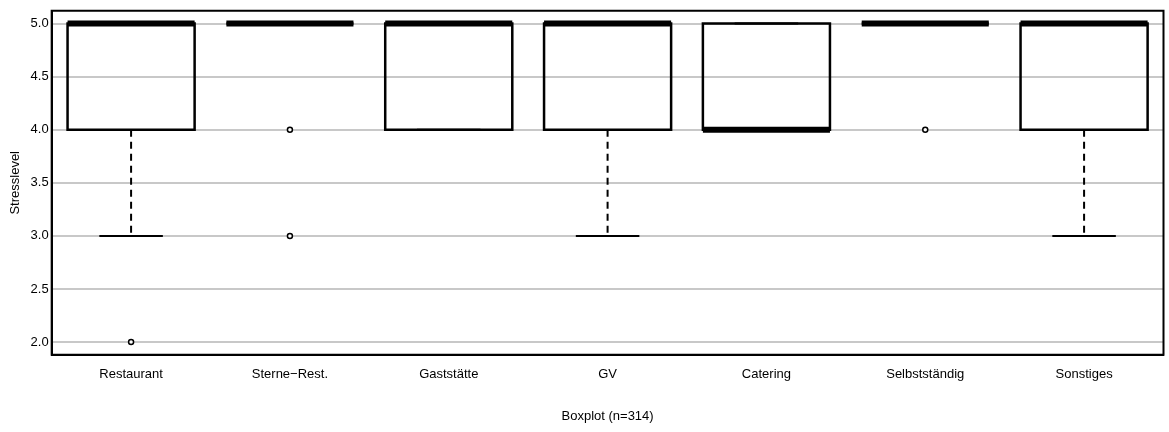 Image resolution: width=1169 pixels, height=432 pixels. Describe the element at coordinates (1084, 374) in the screenshot. I see `x-tick-label: Sonstiges` at that location.